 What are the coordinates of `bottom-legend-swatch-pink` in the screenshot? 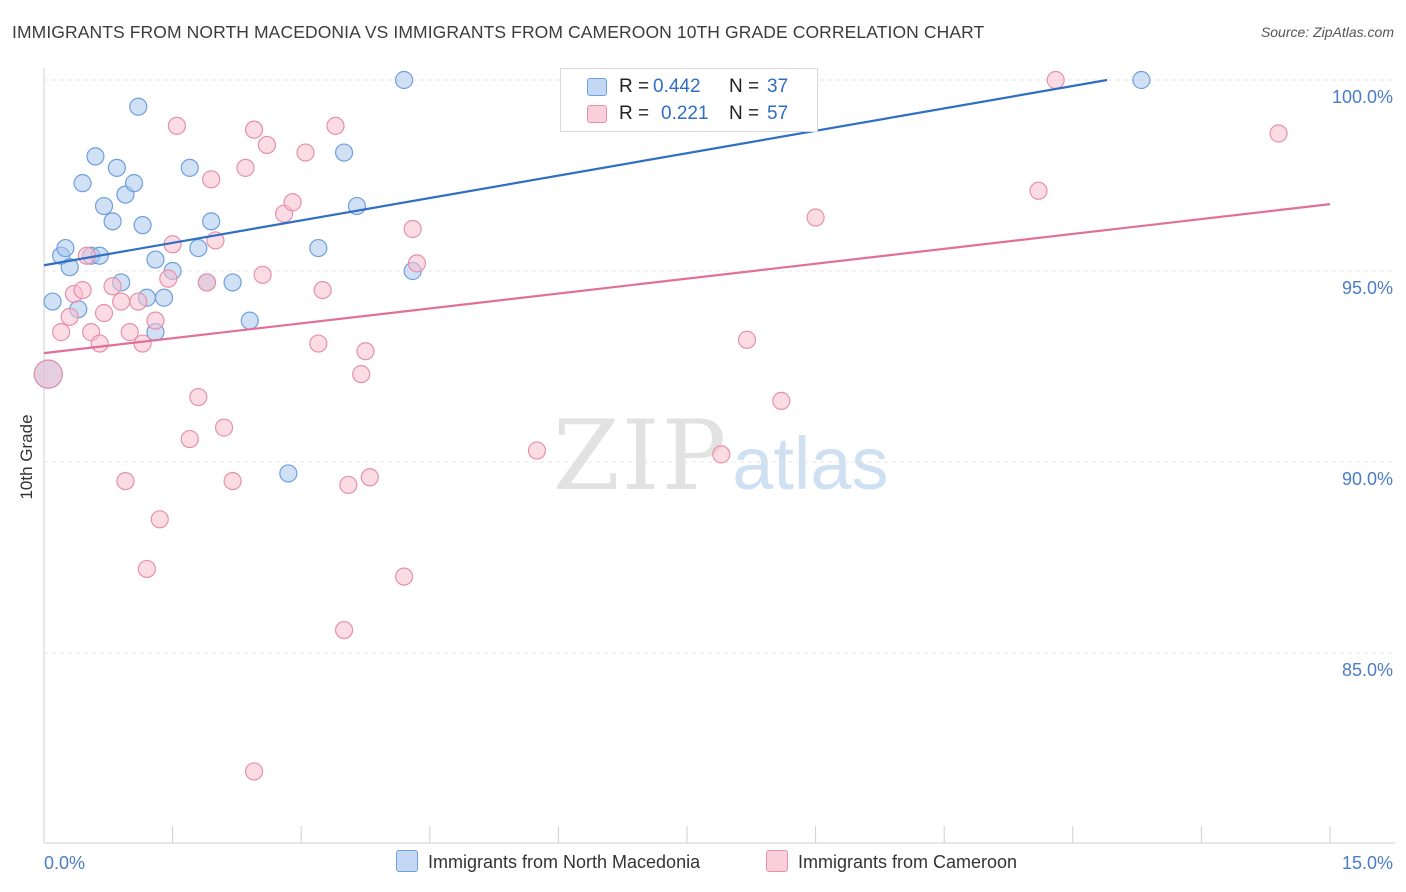 It's located at (777, 861).